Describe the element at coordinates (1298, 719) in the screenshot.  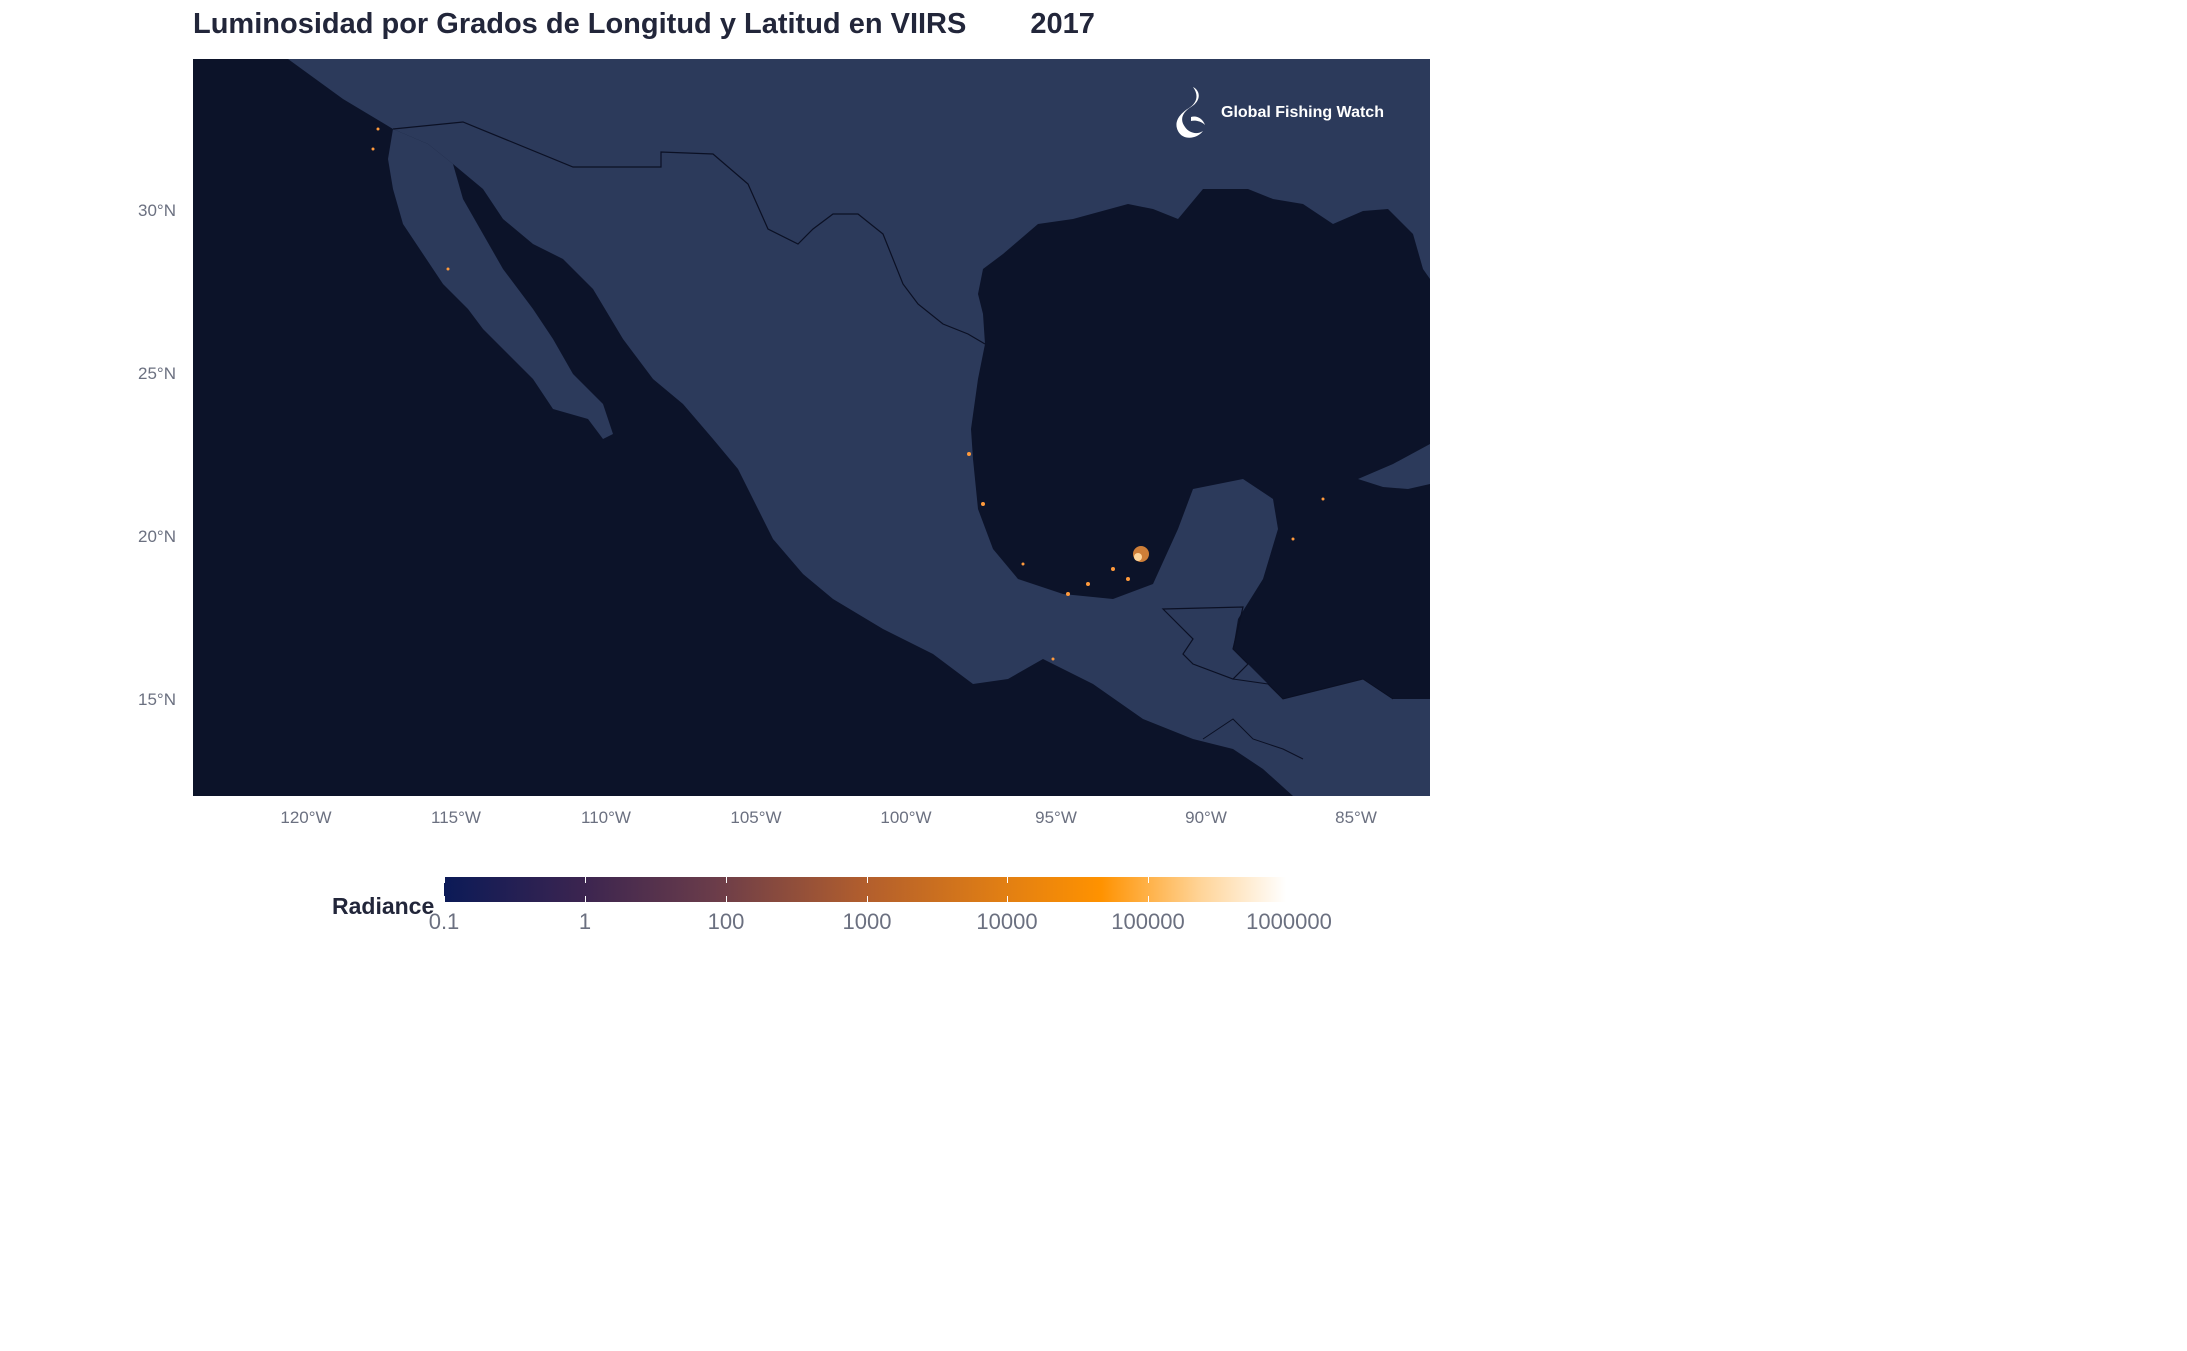
I see `border-central-america` at that location.